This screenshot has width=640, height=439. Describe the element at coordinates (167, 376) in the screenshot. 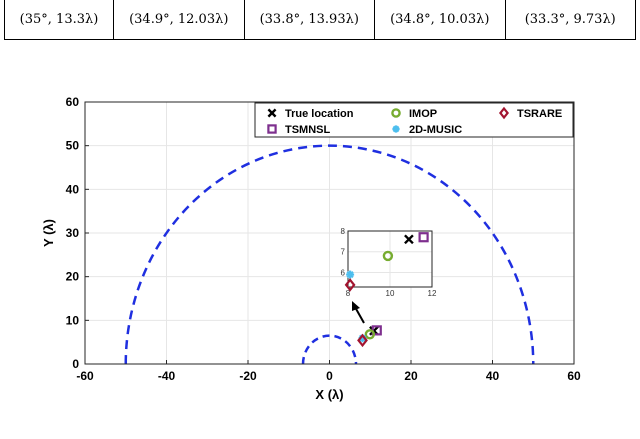

I see `x-tick-label: -40` at that location.